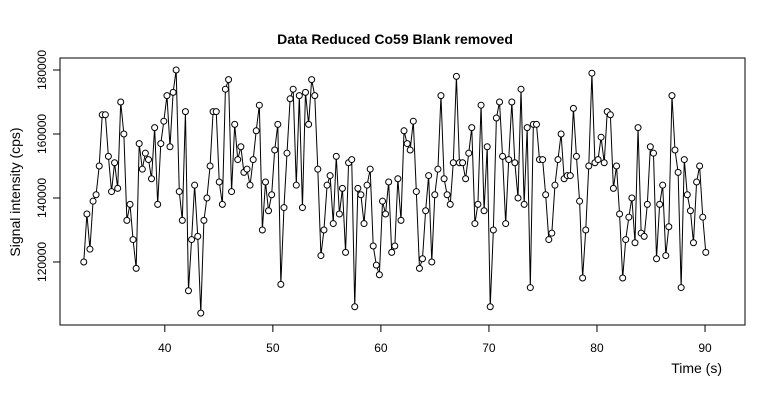 This screenshot has width=760, height=400. Describe the element at coordinates (165, 348) in the screenshot. I see `x-tick-label: 40` at that location.